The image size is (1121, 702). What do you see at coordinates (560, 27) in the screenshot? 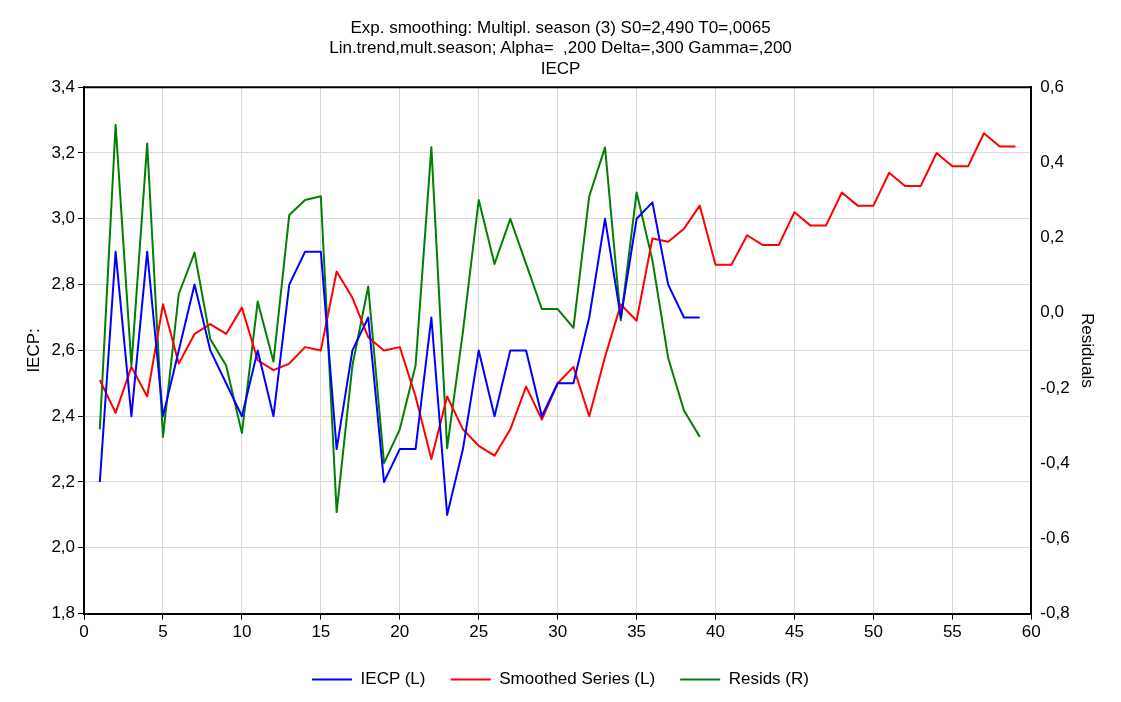
I see `chart-title: Exp. smoothing: Multipl. season (3) S0=2,490 T0=,0065` at bounding box center [560, 27].